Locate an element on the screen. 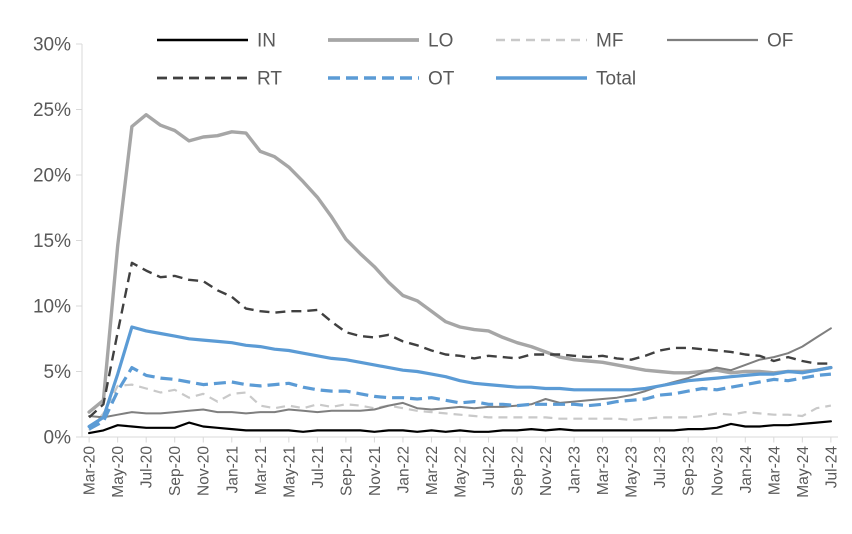 The height and width of the screenshot is (534, 852). legend-label-OF: OF is located at coordinates (780, 41).